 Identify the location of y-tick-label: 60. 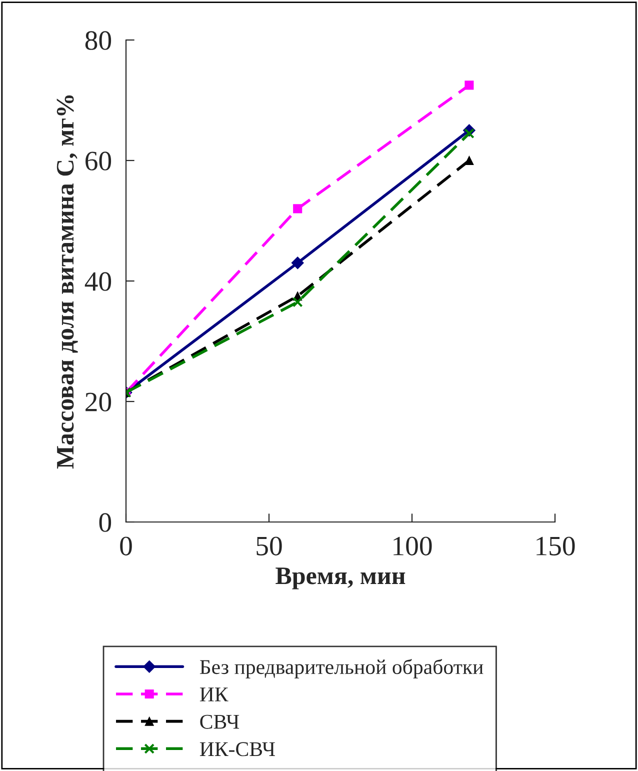
(99, 161).